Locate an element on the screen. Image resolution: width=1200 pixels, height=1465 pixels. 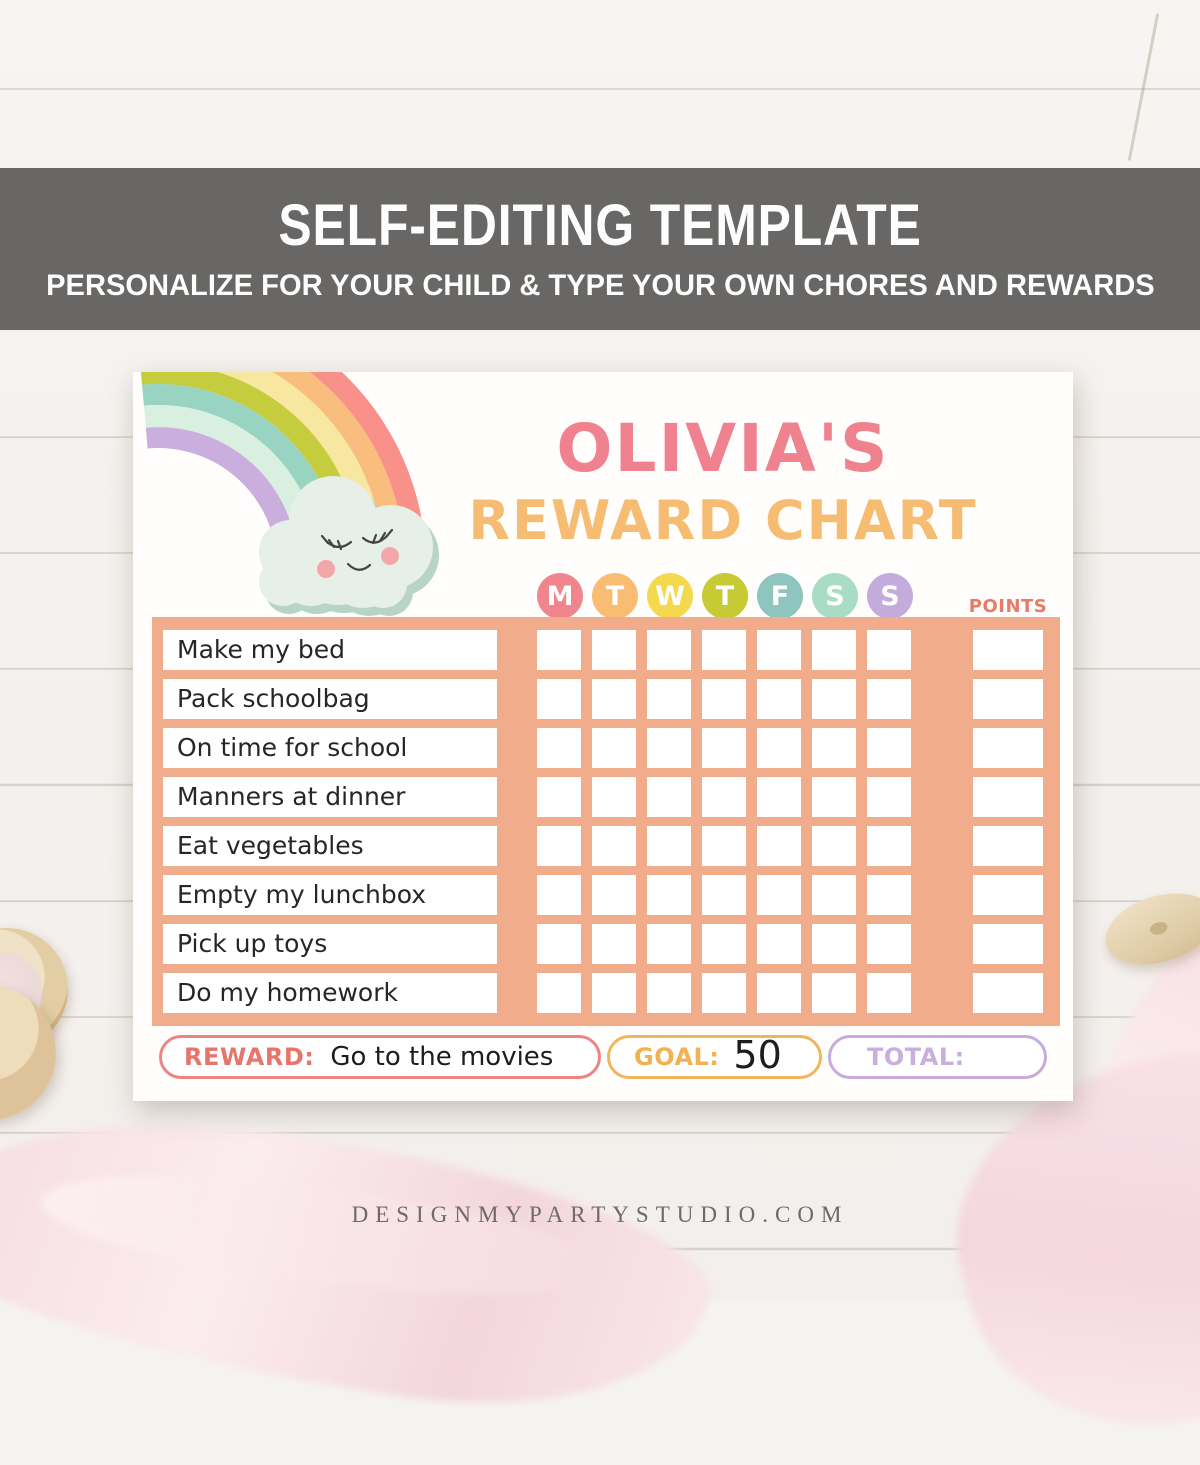
reward-value: Go to the movies is located at coordinates (442, 1057).